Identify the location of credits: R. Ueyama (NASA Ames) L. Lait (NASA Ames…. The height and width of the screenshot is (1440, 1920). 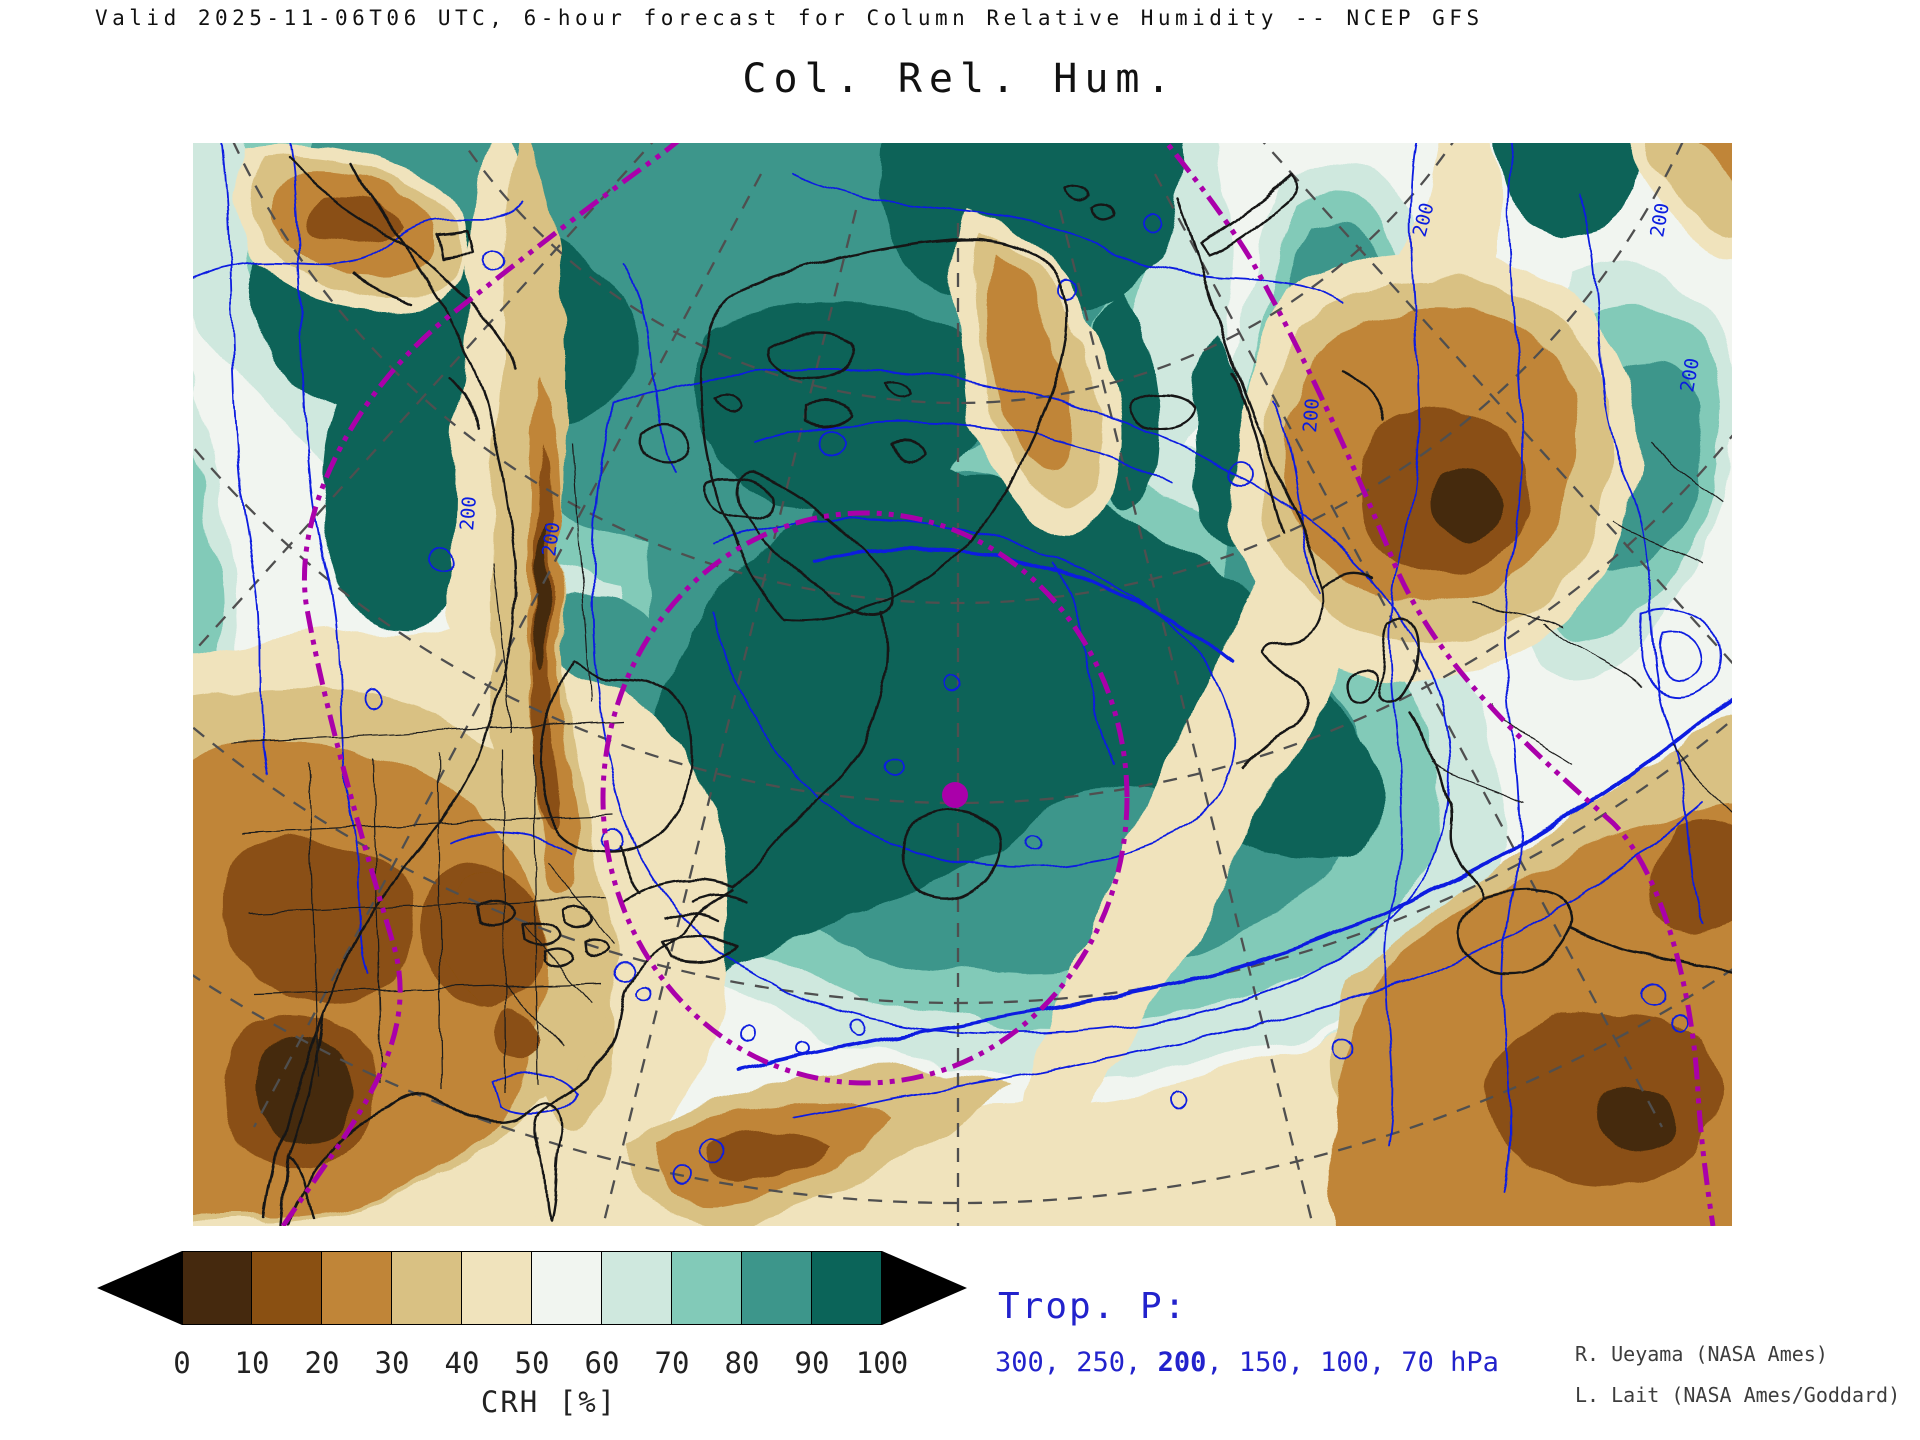
(1737, 1375).